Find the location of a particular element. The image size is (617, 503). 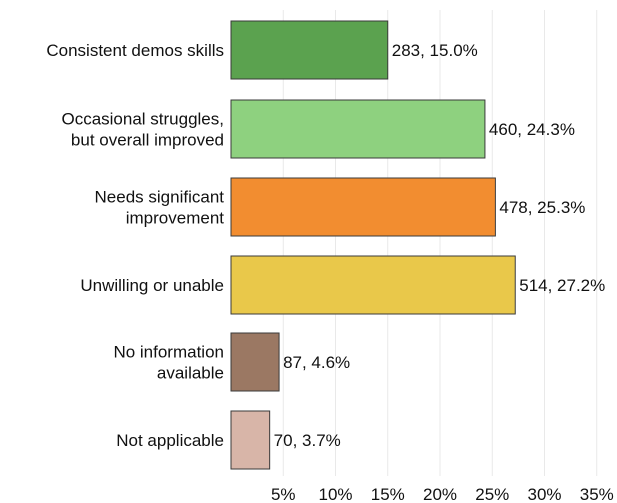

category-label: Not applicable is located at coordinates (170, 440).